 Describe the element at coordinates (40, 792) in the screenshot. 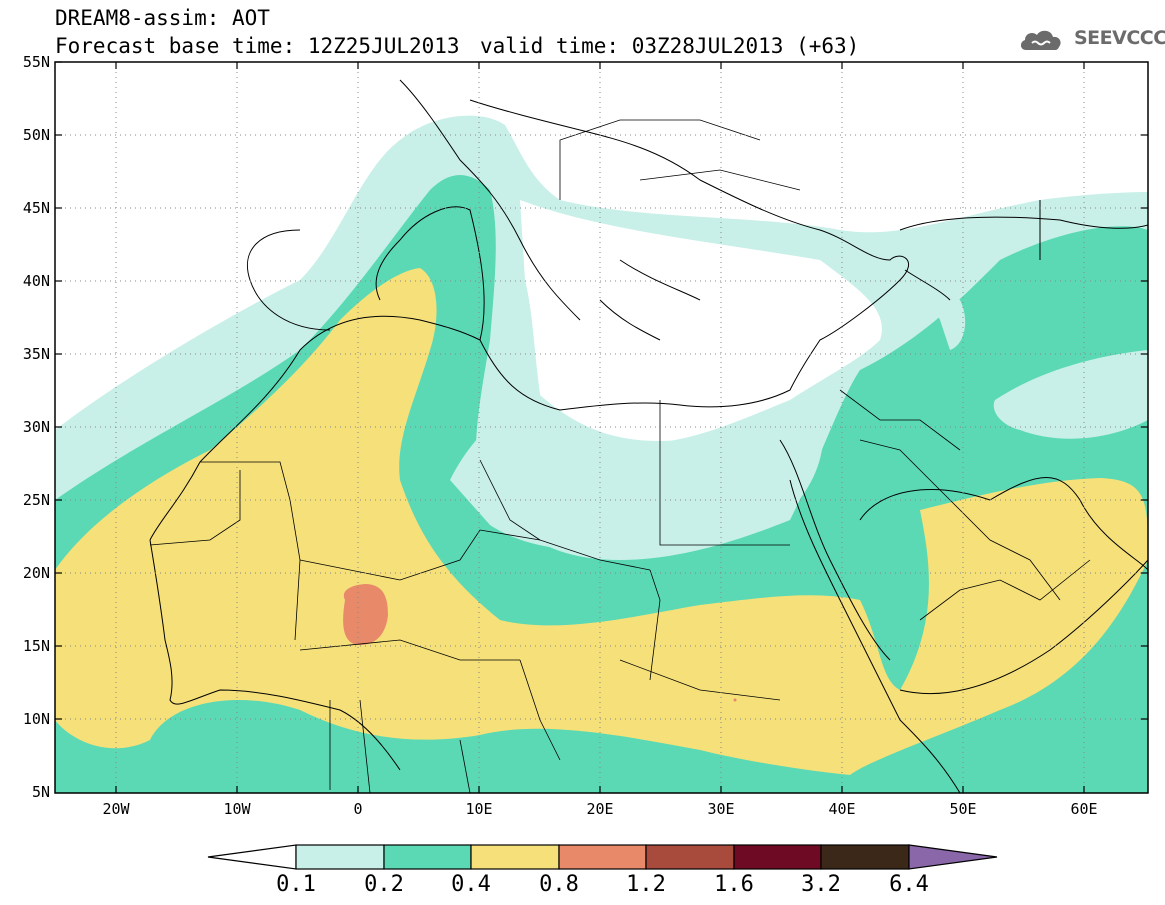

I see `lat-label: 5N` at that location.